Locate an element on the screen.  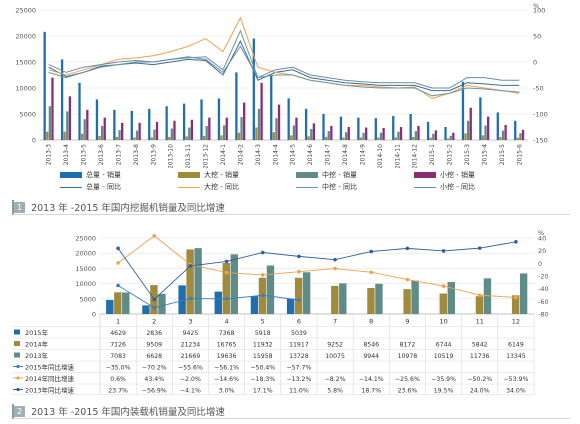
table-cell: −57.7% is located at coordinates (298, 367).